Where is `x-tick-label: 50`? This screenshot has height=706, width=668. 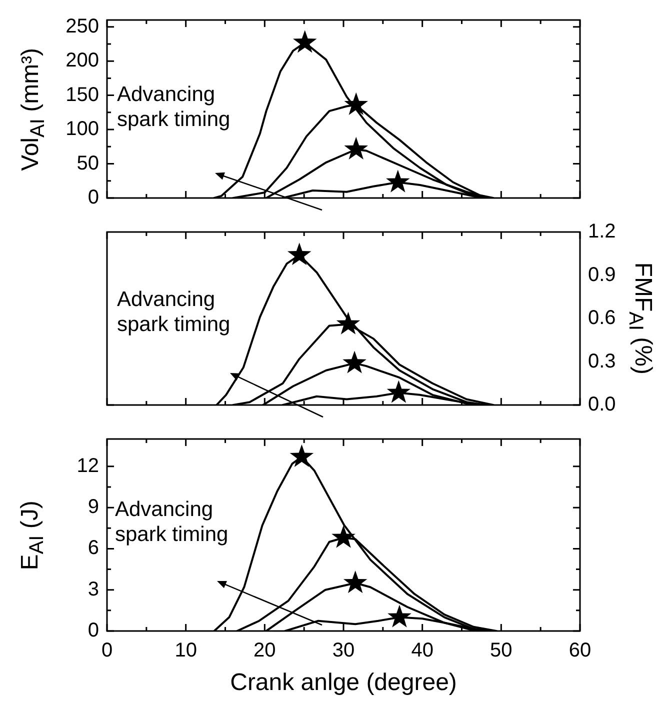
x-tick-label: 50 is located at coordinates (501, 651).